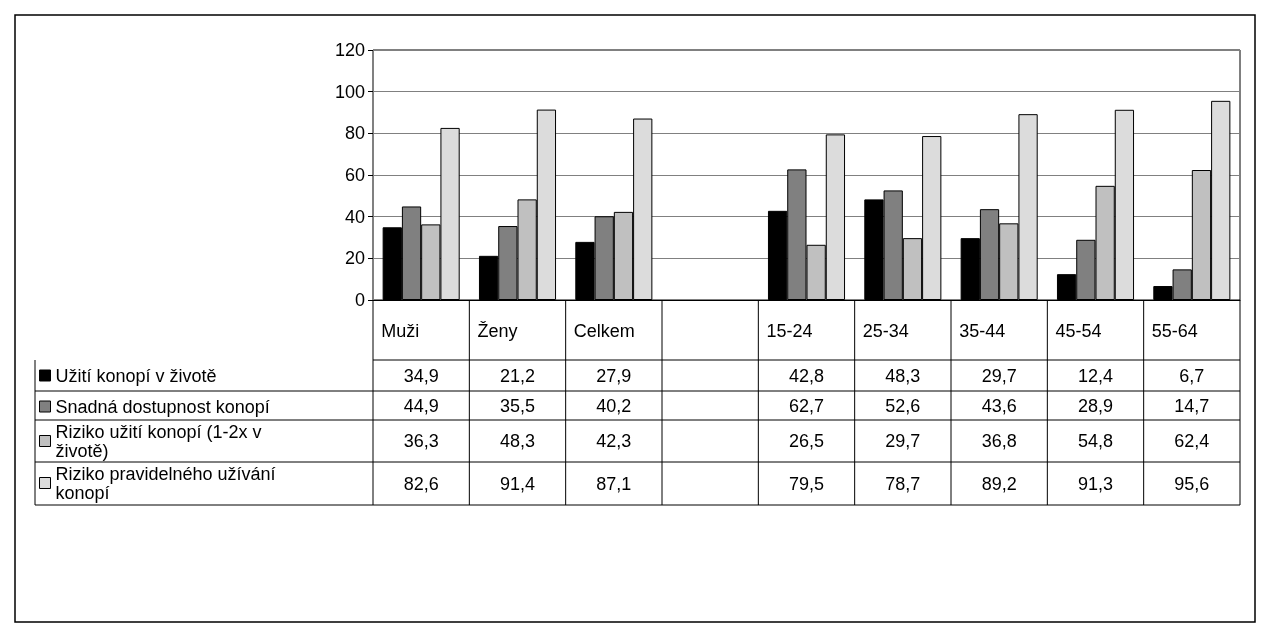 The image size is (1269, 635). Describe the element at coordinates (614, 405) in the screenshot. I see `data-label: 40,2` at that location.